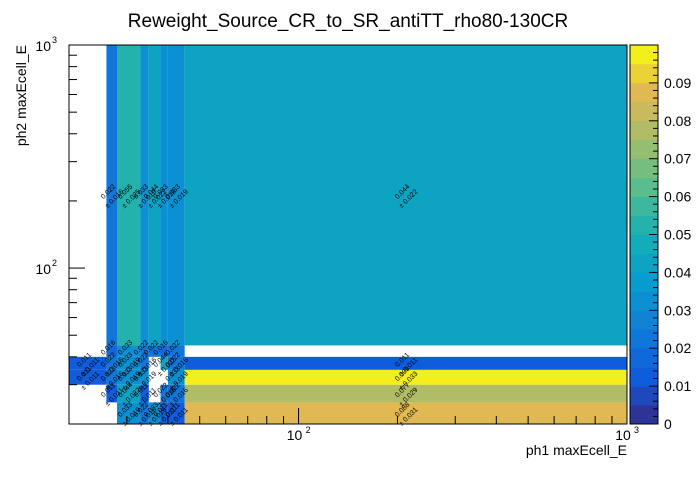  What do you see at coordinates (677, 159) in the screenshot?
I see `colorbar-tick-label: 0.07` at bounding box center [677, 159].